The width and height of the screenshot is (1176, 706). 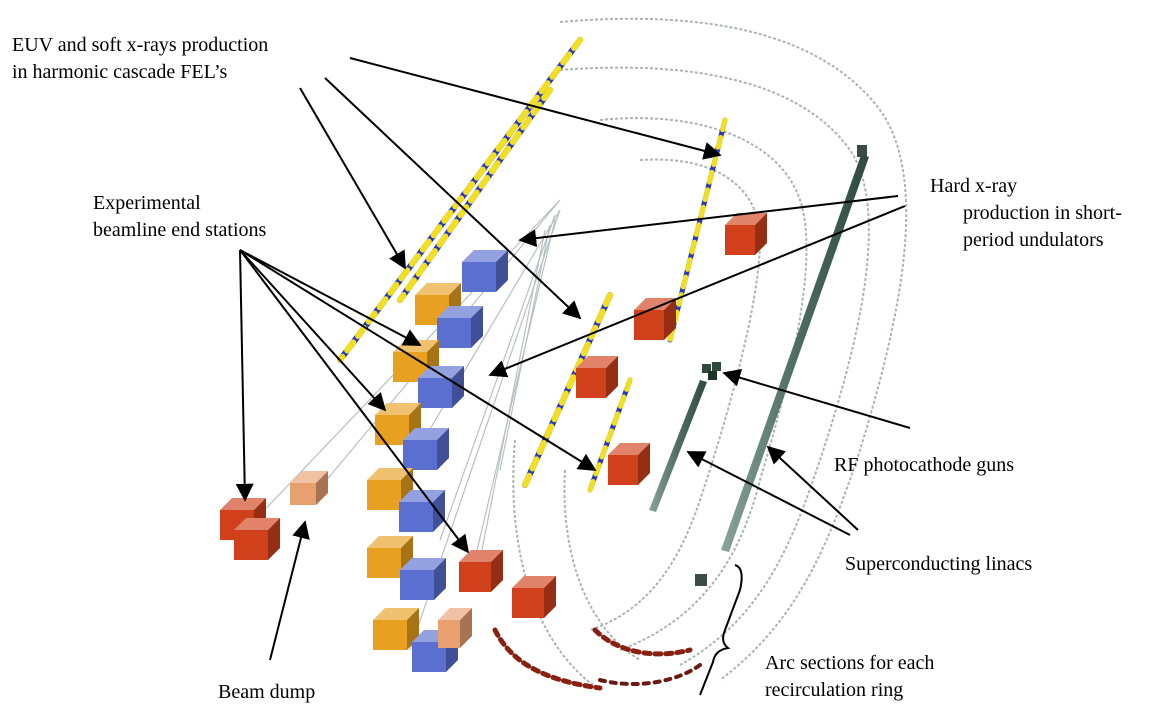 I want to click on arc-magnets, so click(x=597, y=659).